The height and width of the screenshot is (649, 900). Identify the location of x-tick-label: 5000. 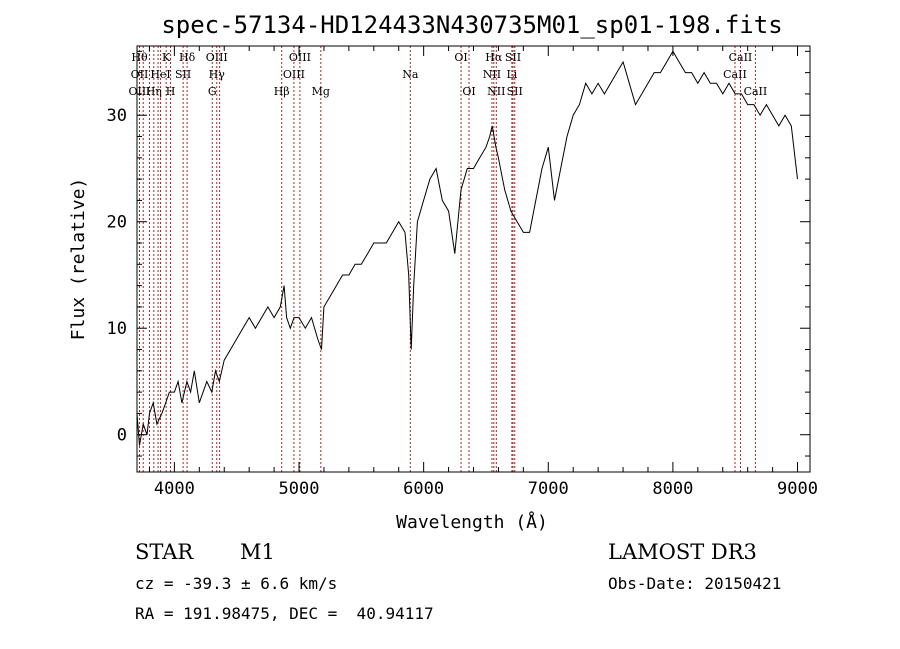
(299, 489).